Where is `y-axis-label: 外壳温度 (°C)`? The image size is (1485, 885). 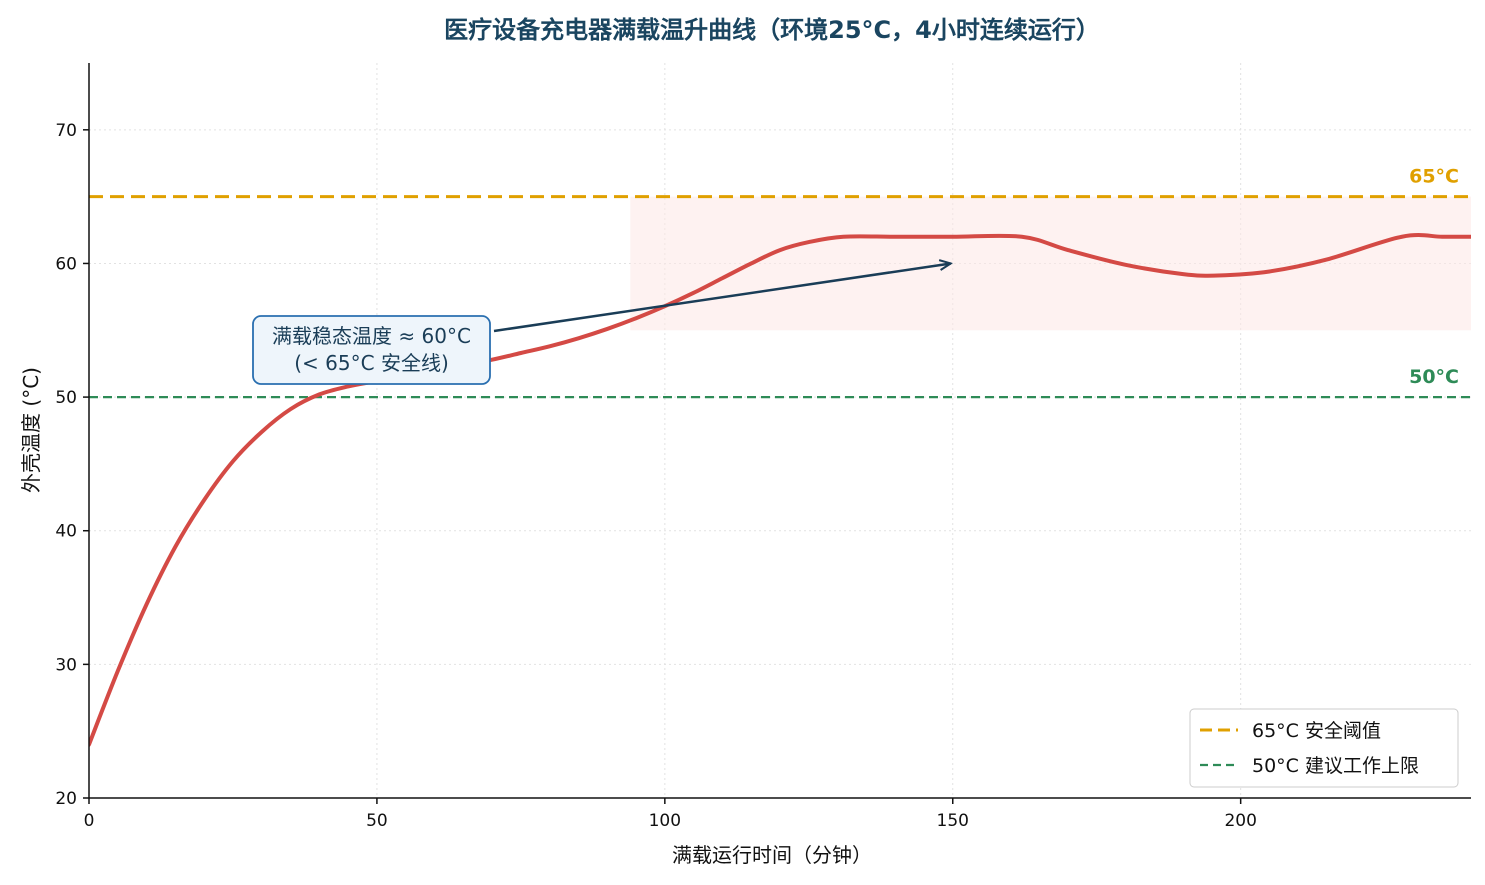 y-axis-label: 外壳温度 (°C) is located at coordinates (31, 430).